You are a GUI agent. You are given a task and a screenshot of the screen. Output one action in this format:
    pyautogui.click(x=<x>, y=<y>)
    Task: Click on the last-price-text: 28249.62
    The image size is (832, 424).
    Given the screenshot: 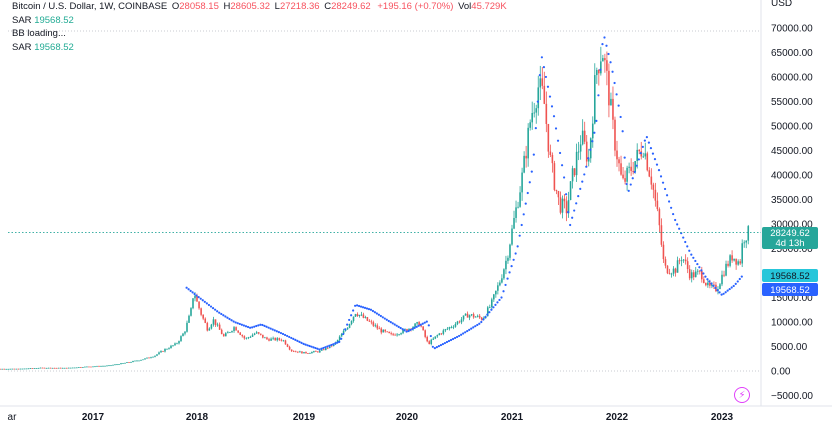 What is the action you would take?
    pyautogui.click(x=790, y=233)
    